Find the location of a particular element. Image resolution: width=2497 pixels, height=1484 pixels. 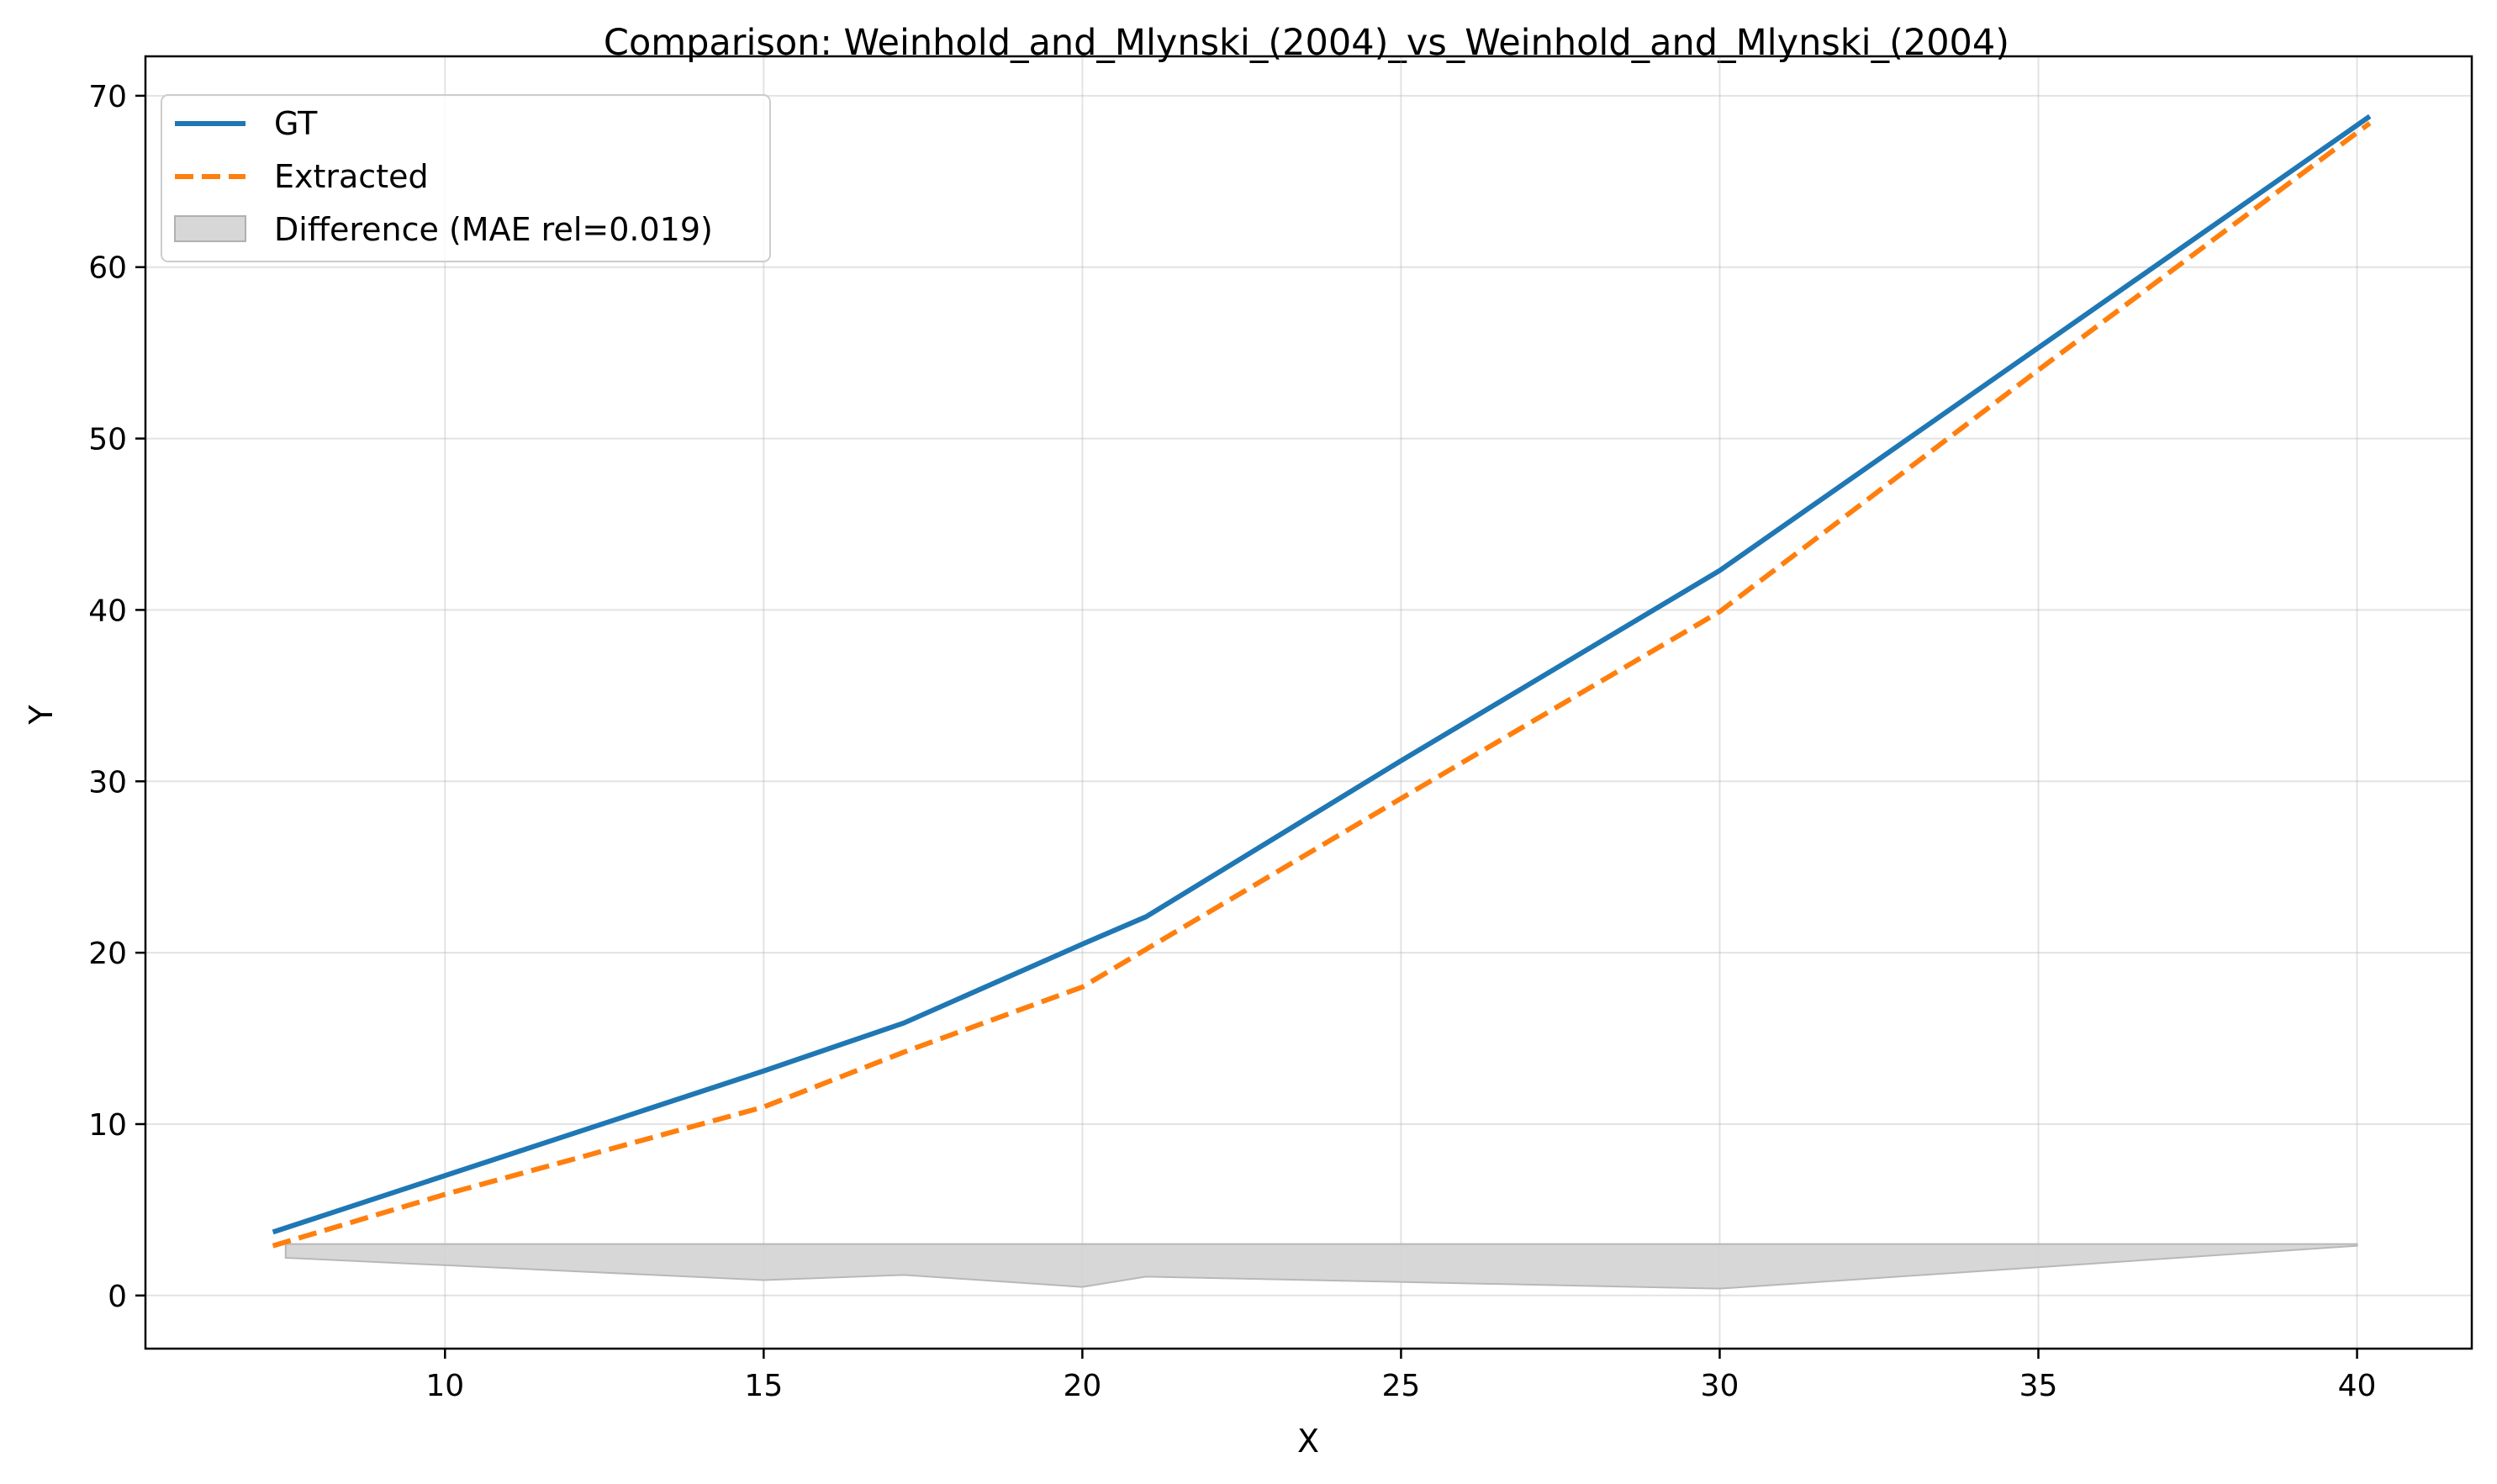

y-tick-label: 70 is located at coordinates (107, 97).